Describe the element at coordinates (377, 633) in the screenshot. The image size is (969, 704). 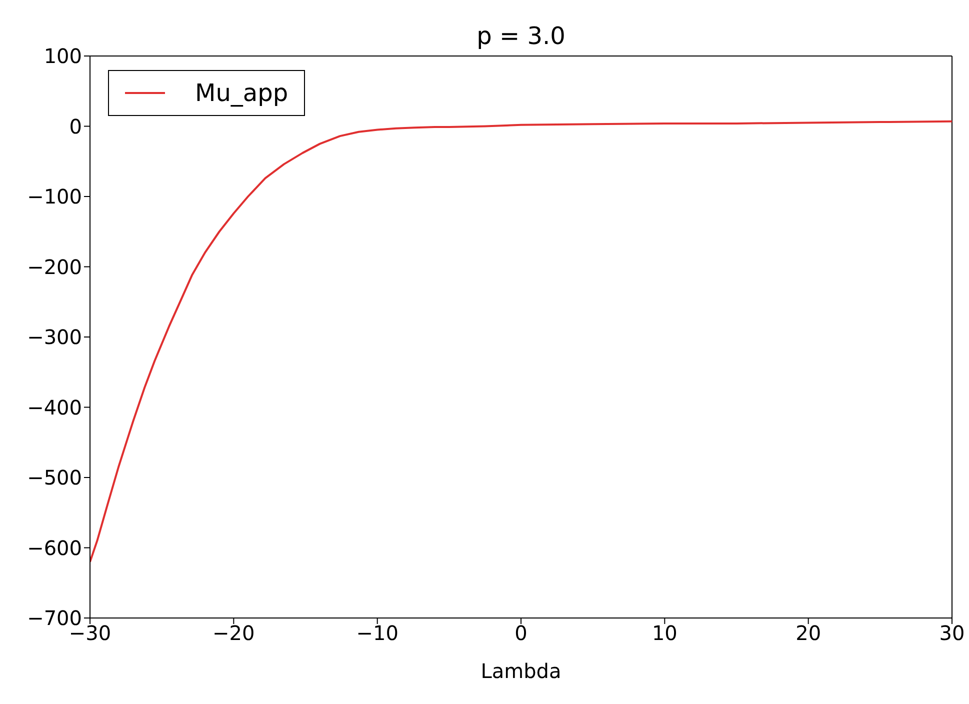
I see `x-tick-label: −10` at that location.